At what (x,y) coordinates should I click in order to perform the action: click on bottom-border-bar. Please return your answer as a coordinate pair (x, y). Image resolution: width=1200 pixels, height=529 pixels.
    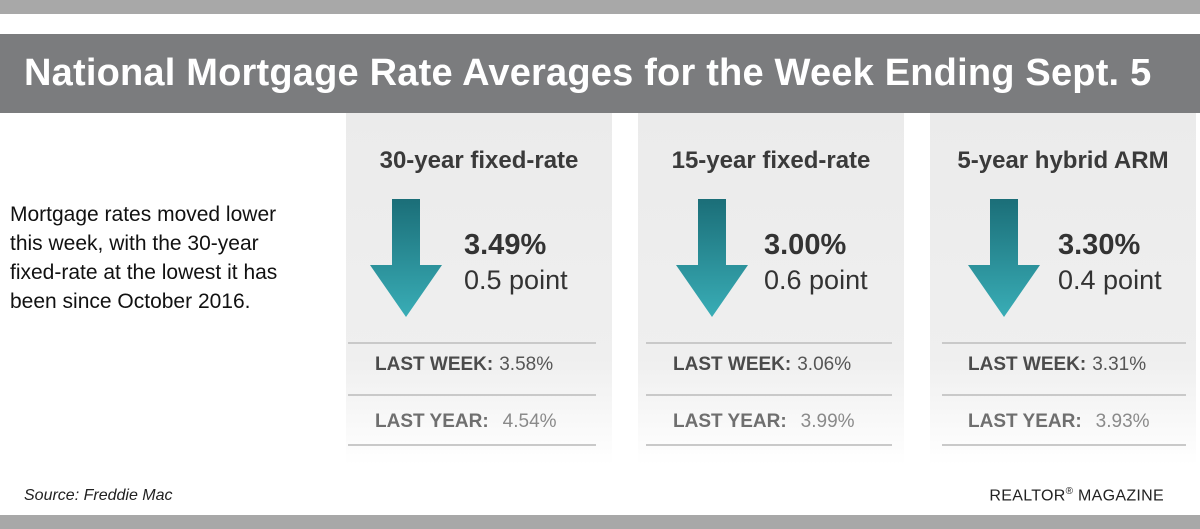
    Looking at the image, I should click on (600, 522).